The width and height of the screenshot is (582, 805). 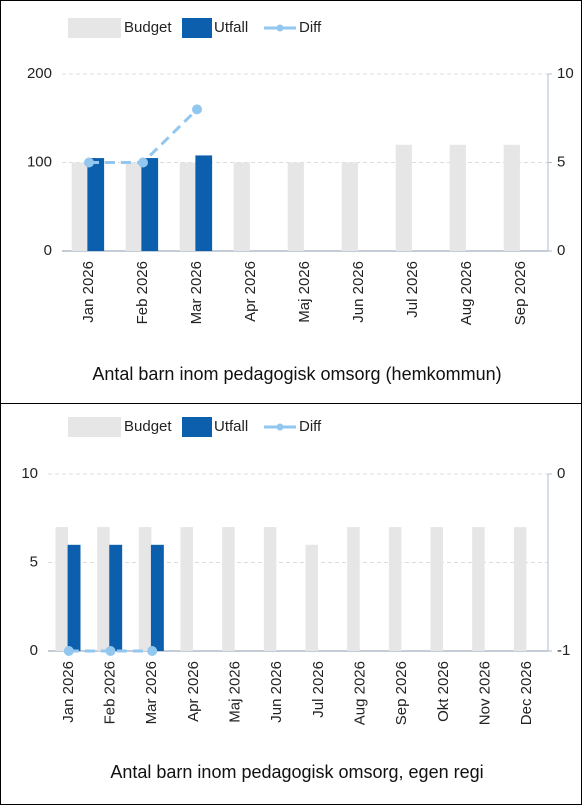 I want to click on y-tick-label: 10, so click(x=29, y=473).